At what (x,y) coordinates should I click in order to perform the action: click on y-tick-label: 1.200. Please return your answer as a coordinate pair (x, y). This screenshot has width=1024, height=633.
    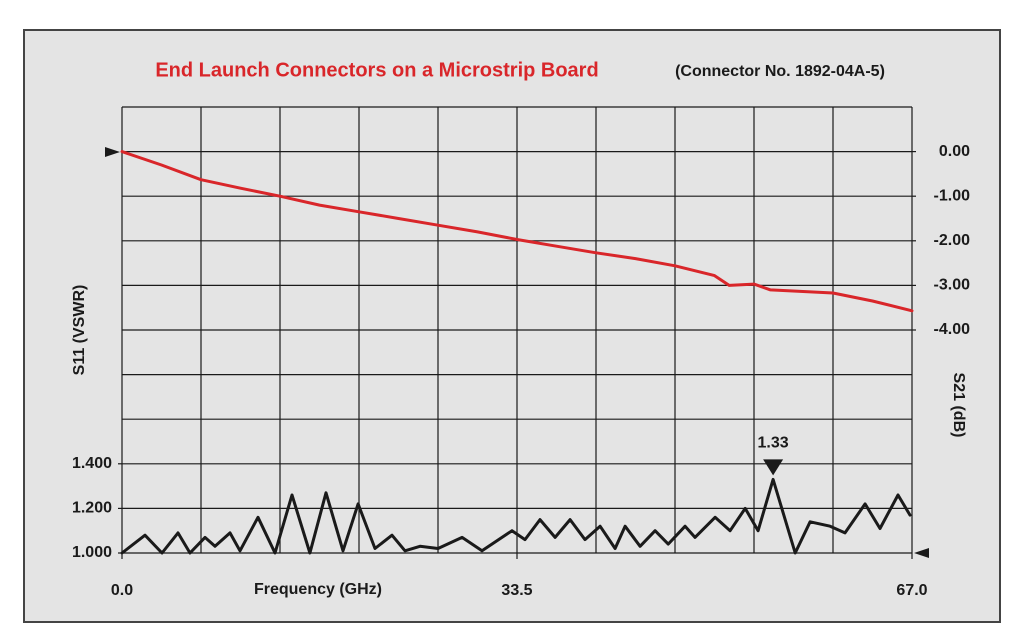
    Looking at the image, I should click on (92, 508).